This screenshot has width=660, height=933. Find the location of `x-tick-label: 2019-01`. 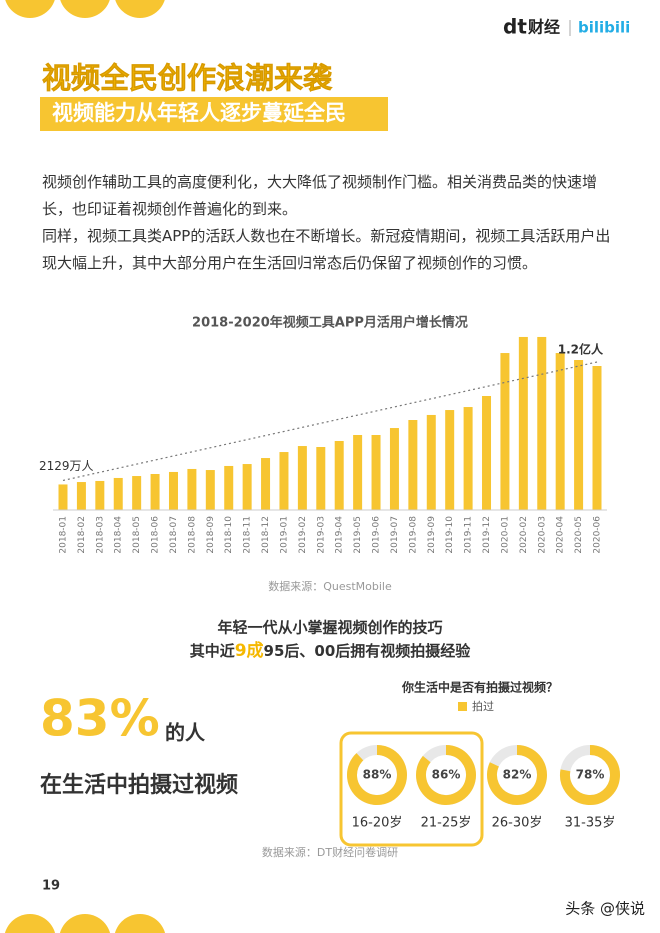

x-tick-label: 2019-01 is located at coordinates (284, 535).